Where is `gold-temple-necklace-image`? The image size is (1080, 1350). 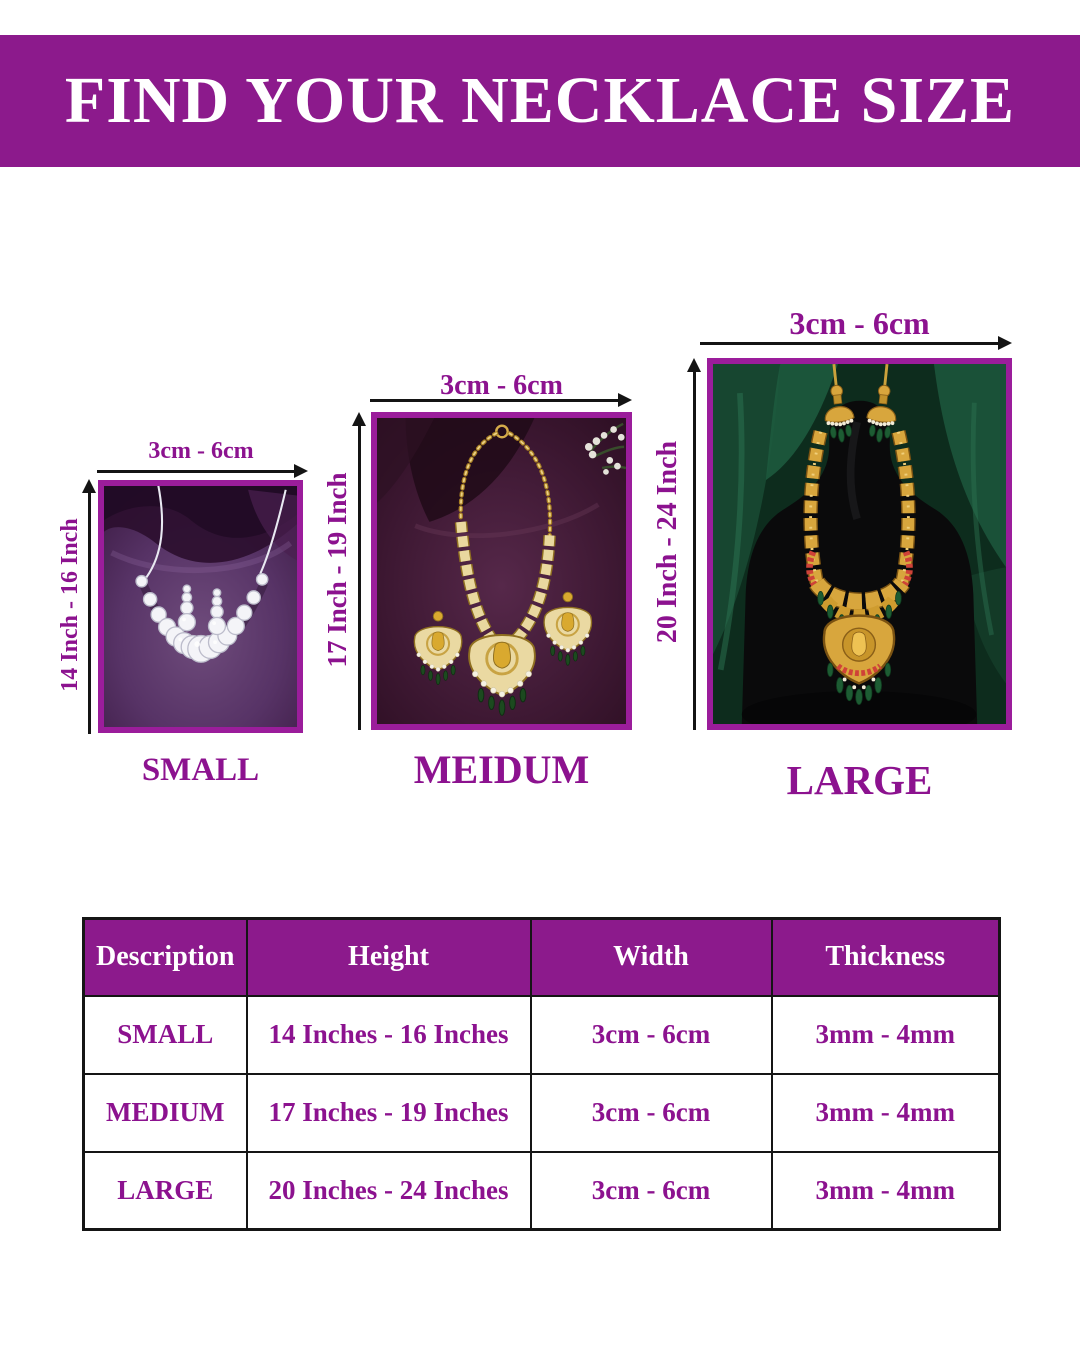
gold-temple-necklace-image is located at coordinates (859, 544).